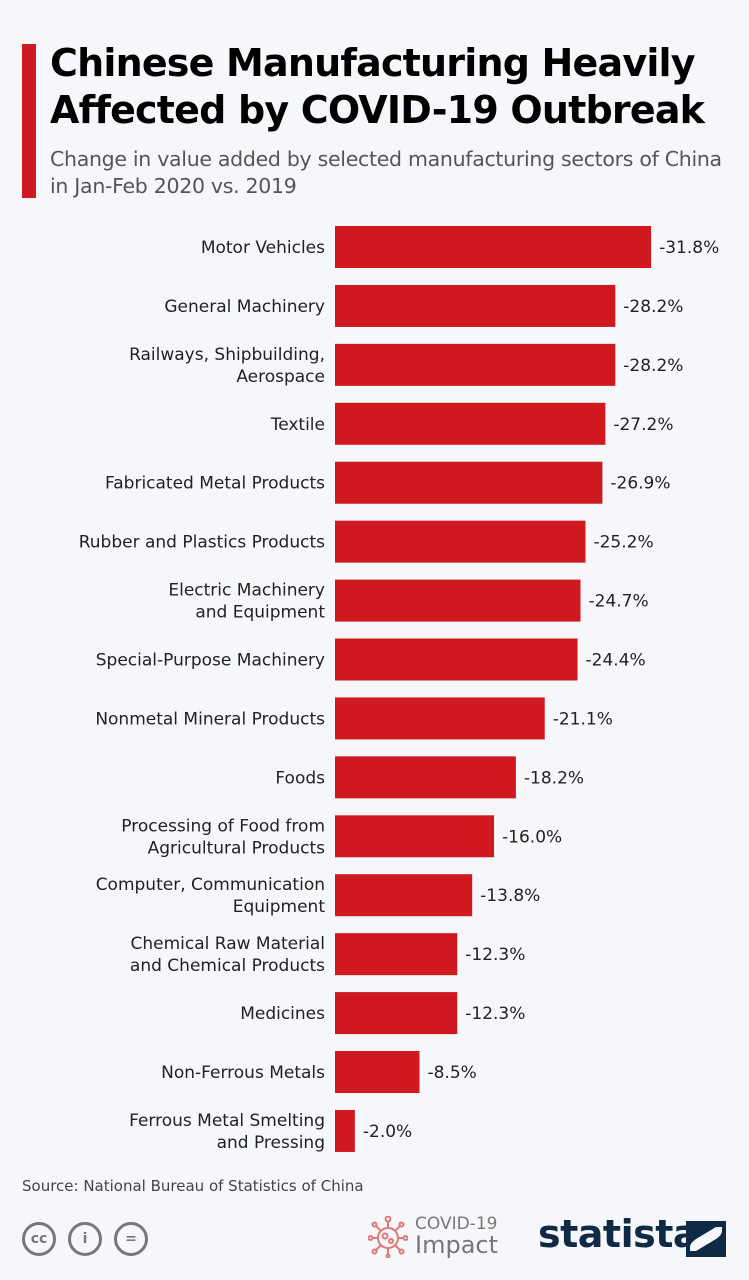 The image size is (749, 1280). What do you see at coordinates (227, 1121) in the screenshot?
I see `category-label: Ferrous Metal Smelting` at bounding box center [227, 1121].